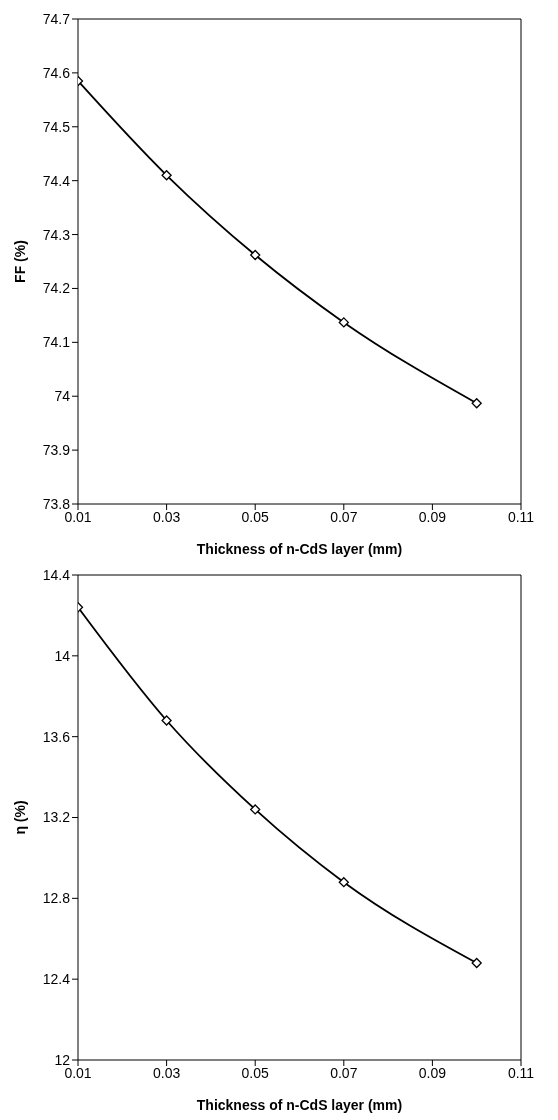  Describe the element at coordinates (56, 126) in the screenshot. I see `y-tick-label: 74.5` at that location.